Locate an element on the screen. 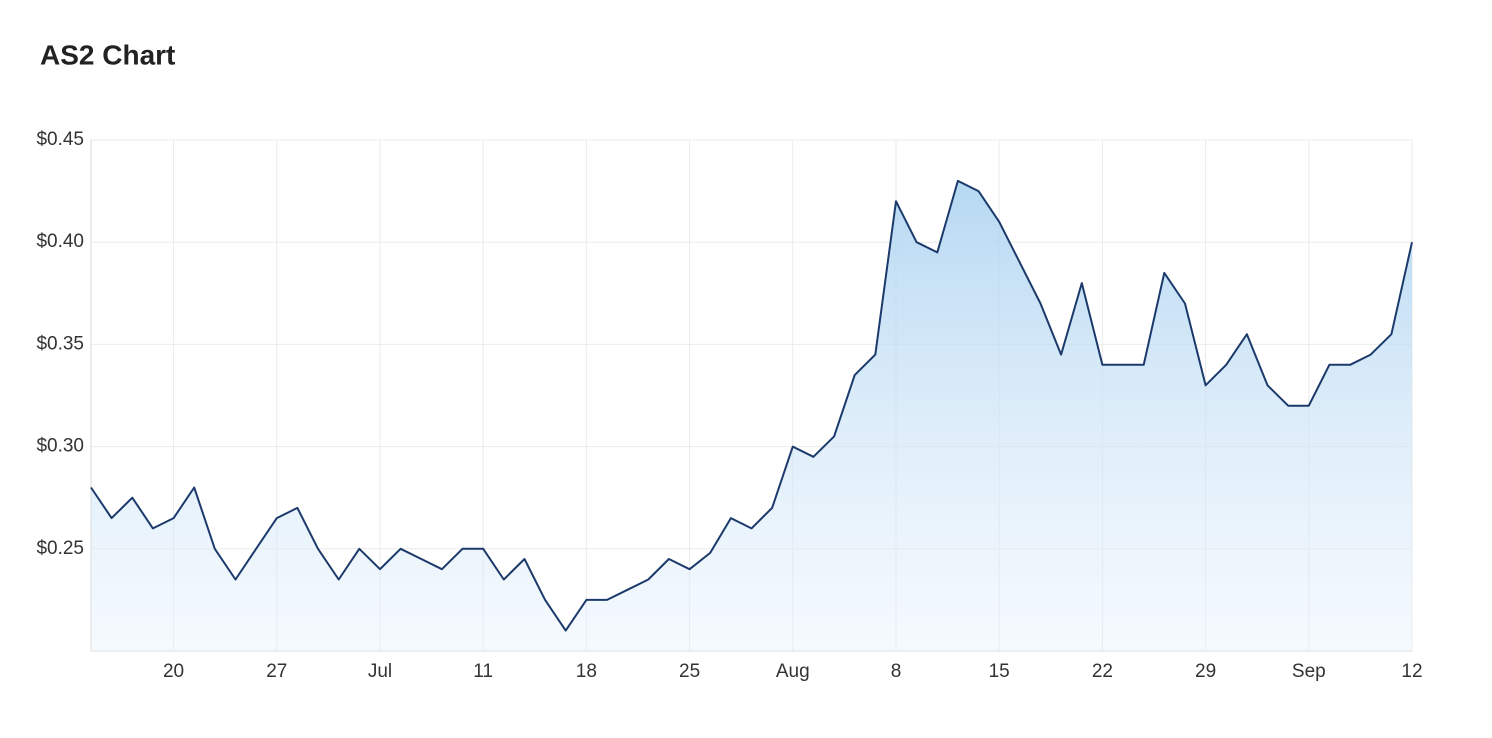 This screenshot has height=738, width=1492. y-tick-label: $0.40 is located at coordinates (60, 241).